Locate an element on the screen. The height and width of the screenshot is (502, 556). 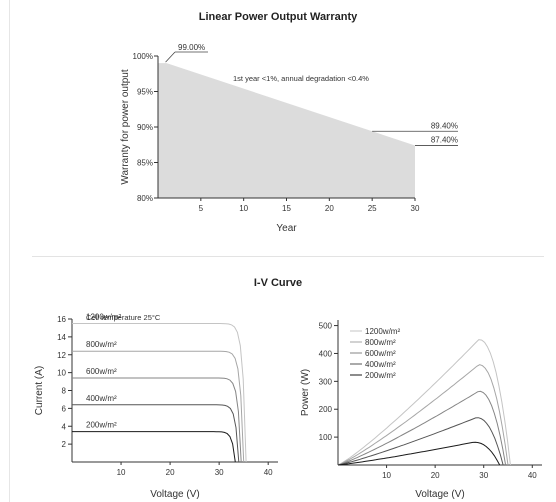
pv-y-tick-label: 200 is located at coordinates (326, 409).